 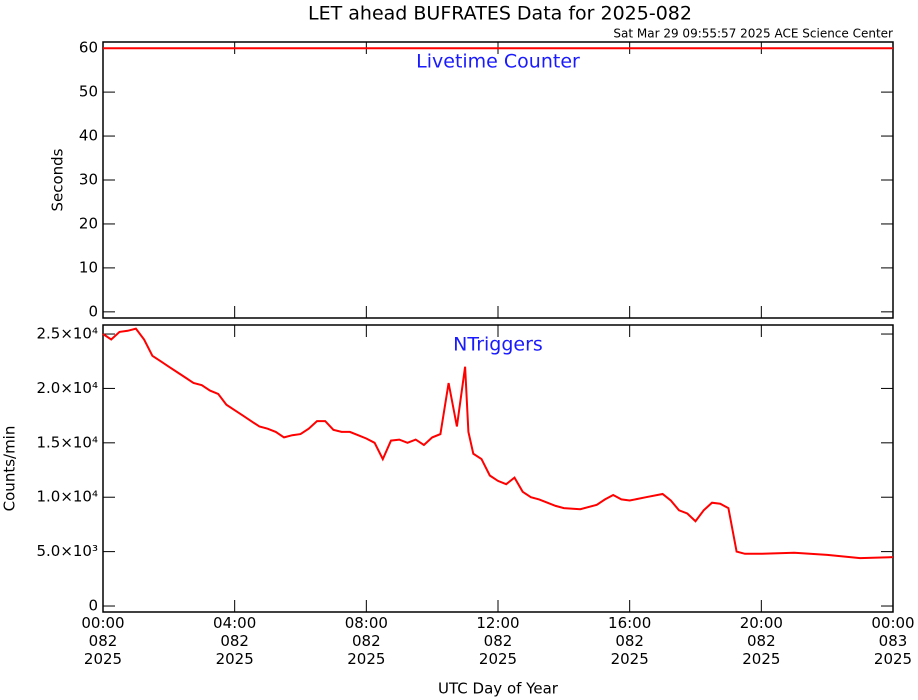 I want to click on panel-label: NTriggers, so click(x=498, y=345).